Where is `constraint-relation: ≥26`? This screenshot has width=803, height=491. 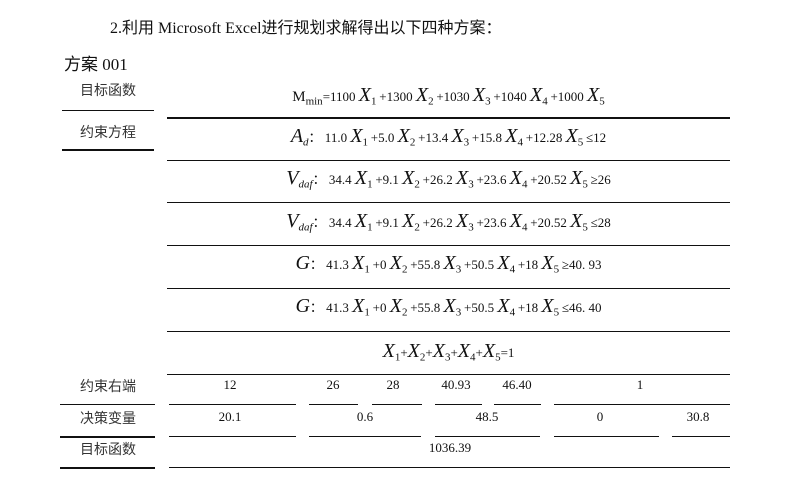 constraint-relation: ≥26 is located at coordinates (600, 179).